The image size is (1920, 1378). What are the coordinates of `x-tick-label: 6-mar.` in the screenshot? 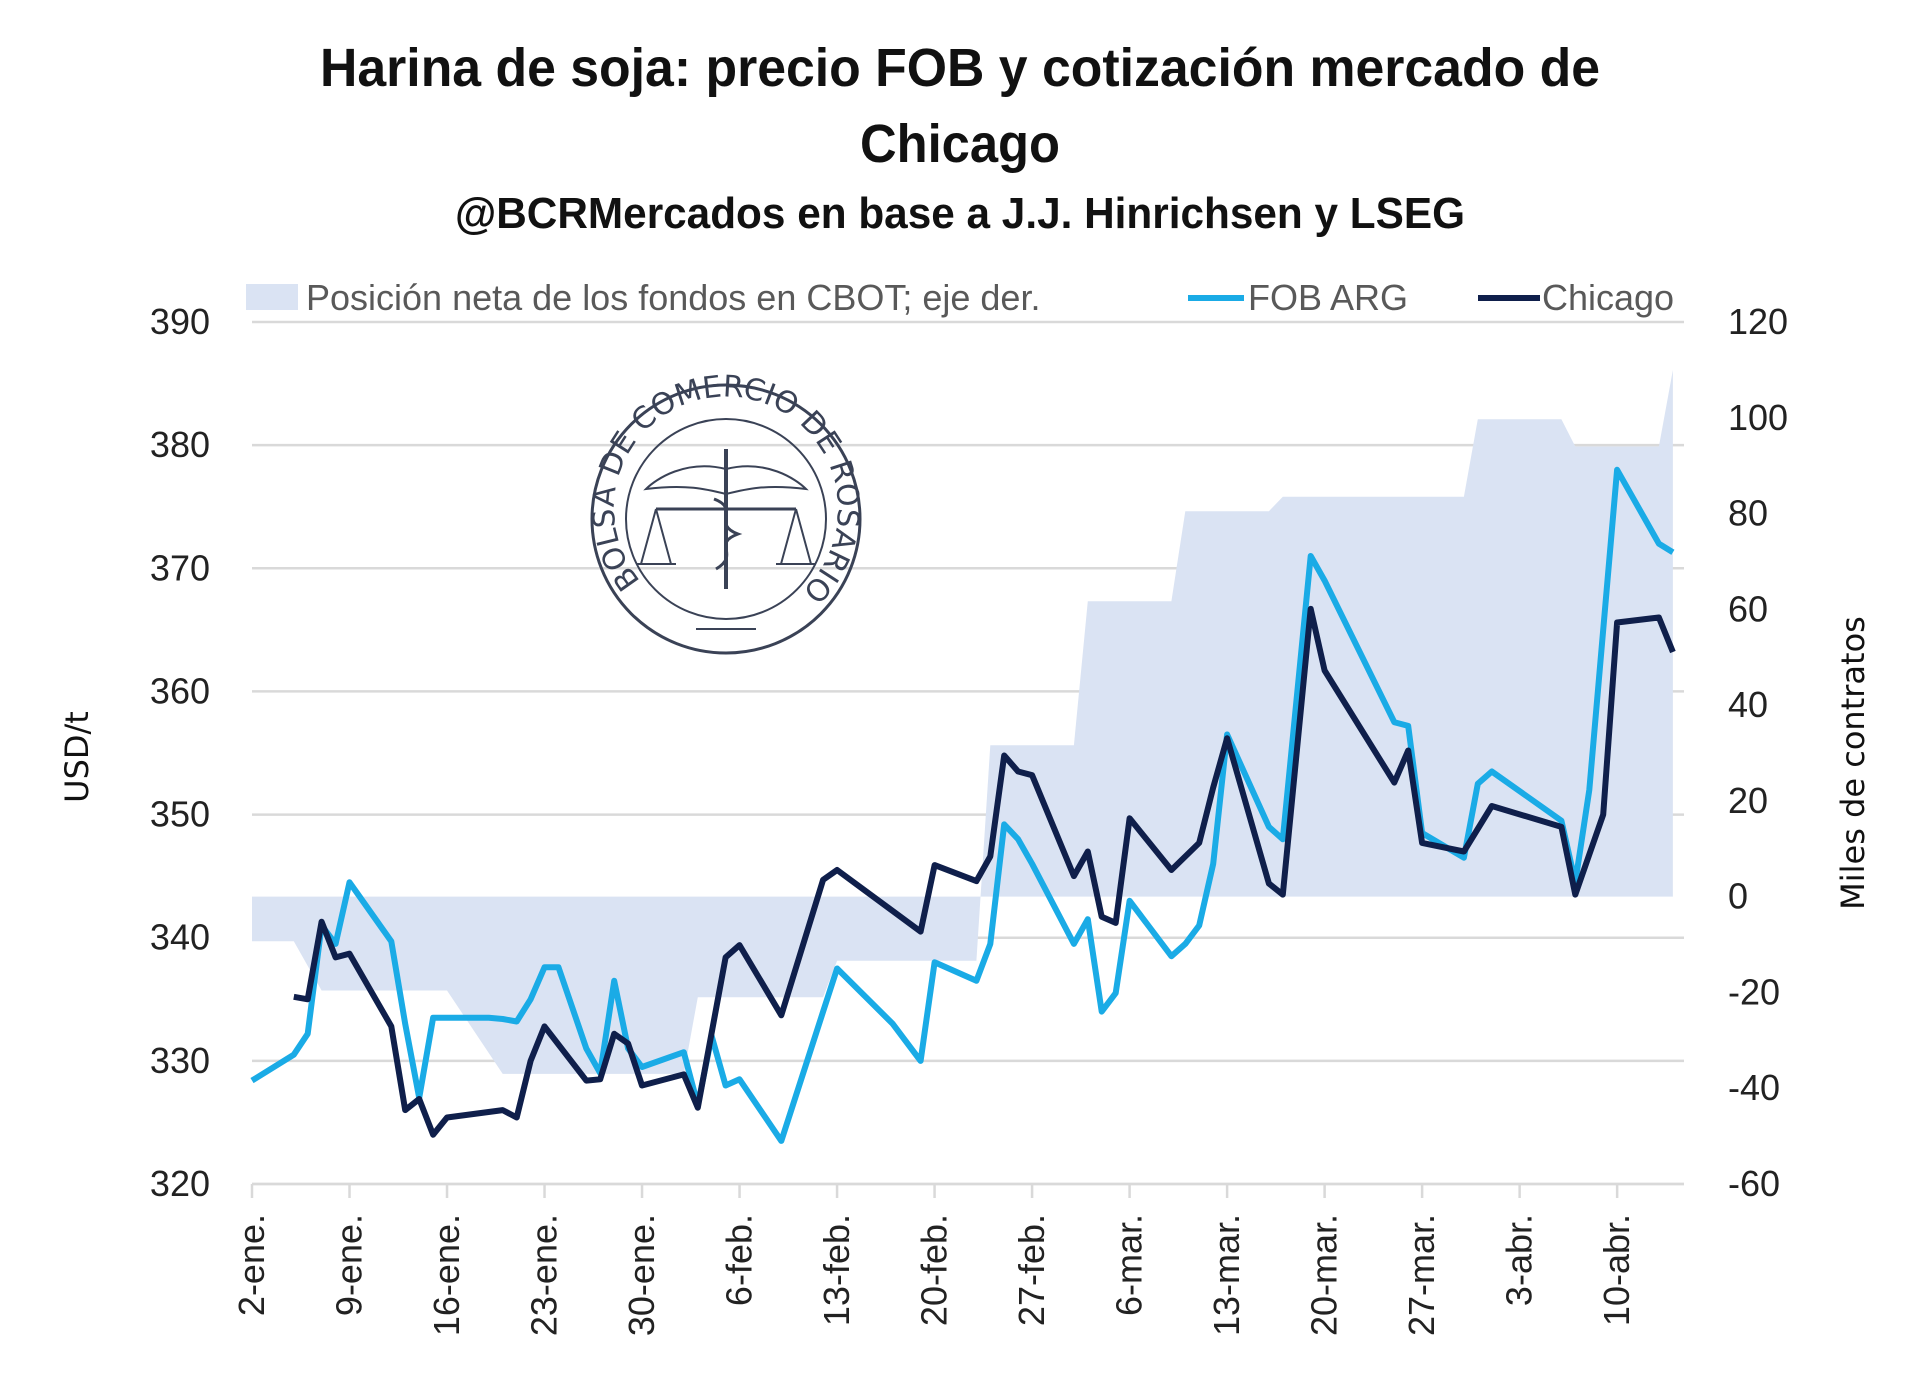 It's located at (1129, 1265).